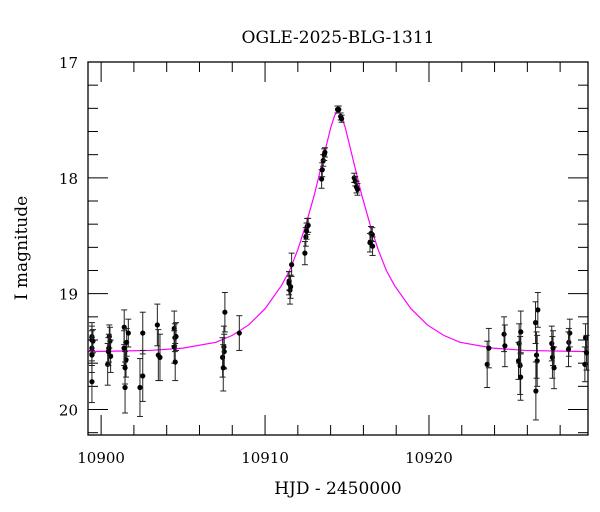  I want to click on y-tick-label: 17, so click(68, 63).